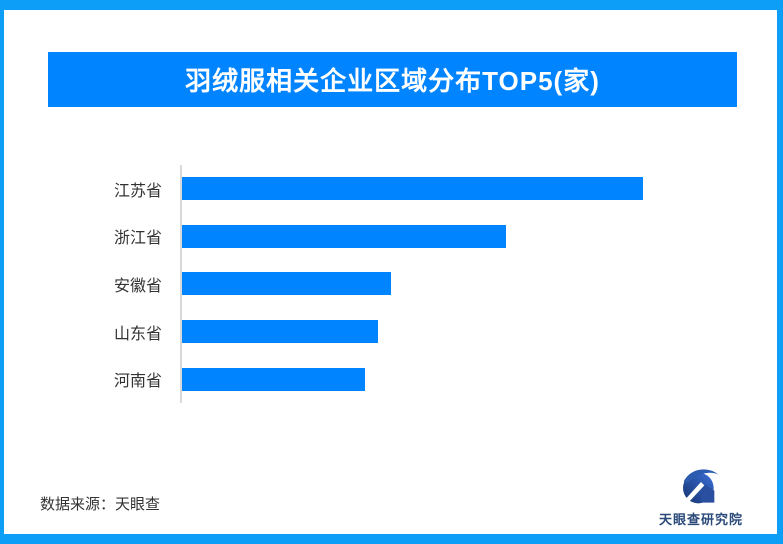 The image size is (783, 544). I want to click on page-title: 羽绒服相关企业区域分布TOP5(家), so click(392, 81).